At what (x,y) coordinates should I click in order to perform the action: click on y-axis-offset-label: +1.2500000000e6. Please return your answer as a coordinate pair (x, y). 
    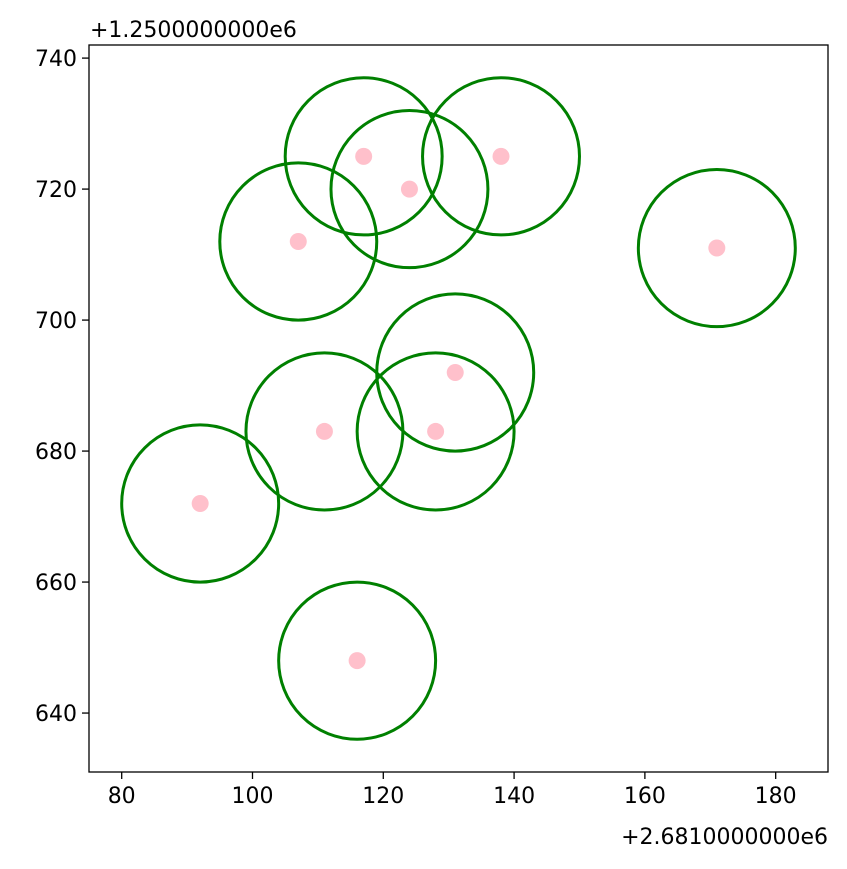
    Looking at the image, I should click on (193, 30).